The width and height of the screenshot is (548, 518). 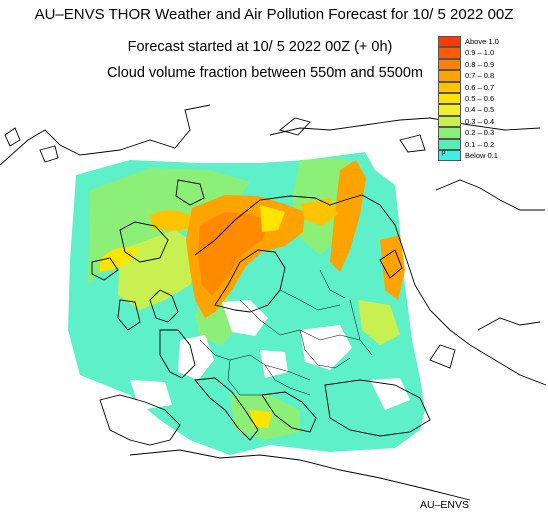 What do you see at coordinates (481, 155) in the screenshot?
I see `legend-label: Below 0.1` at bounding box center [481, 155].